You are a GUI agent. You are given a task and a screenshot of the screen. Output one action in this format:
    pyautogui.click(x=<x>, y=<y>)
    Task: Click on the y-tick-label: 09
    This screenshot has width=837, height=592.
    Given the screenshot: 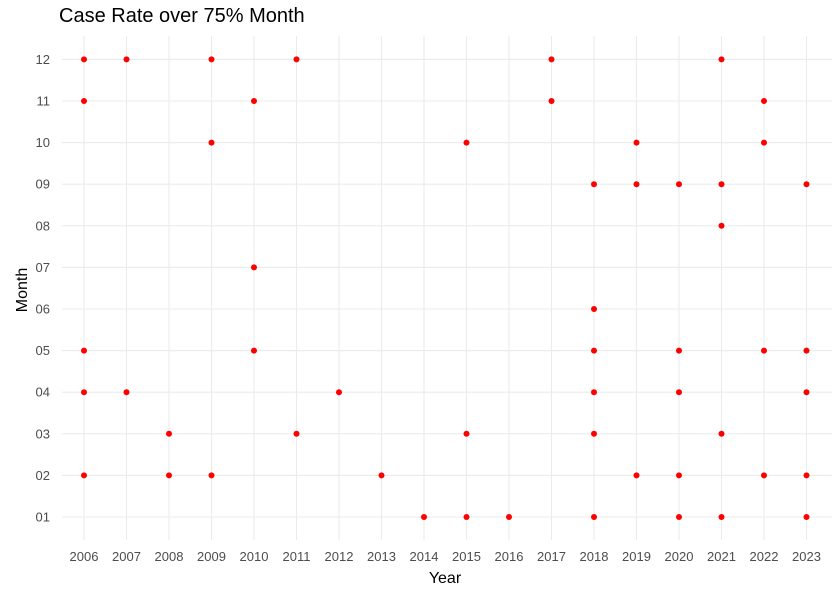 What is the action you would take?
    pyautogui.click(x=43, y=184)
    